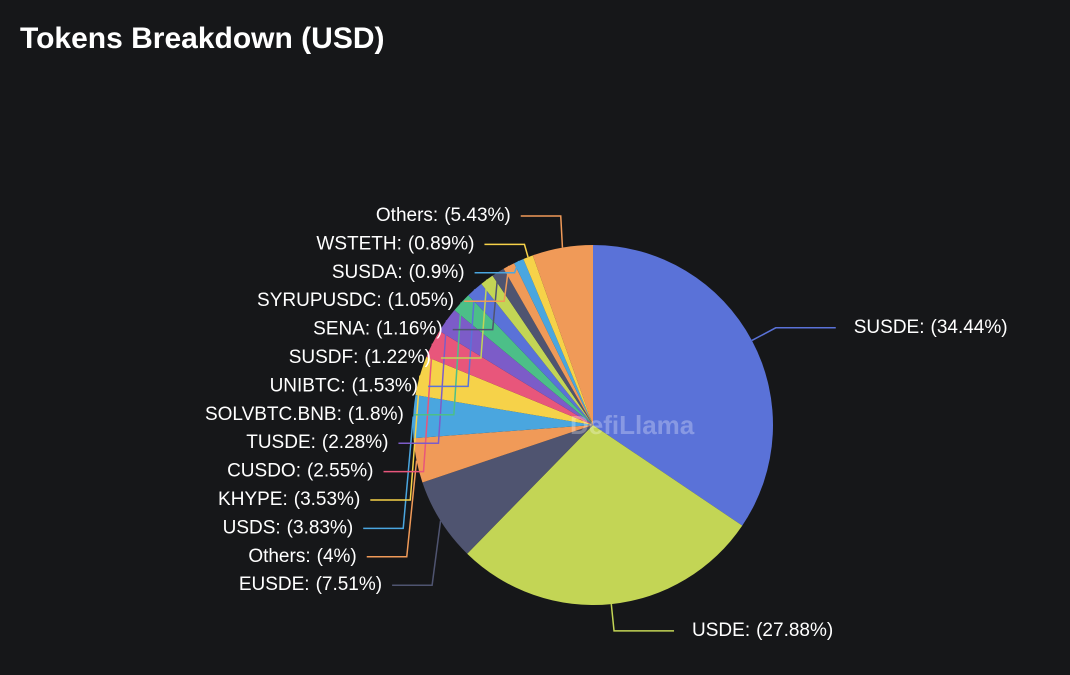 The width and height of the screenshot is (1070, 675). Describe the element at coordinates (273, 414) in the screenshot. I see `slice-name: SOLVBTC.BNB:` at that location.